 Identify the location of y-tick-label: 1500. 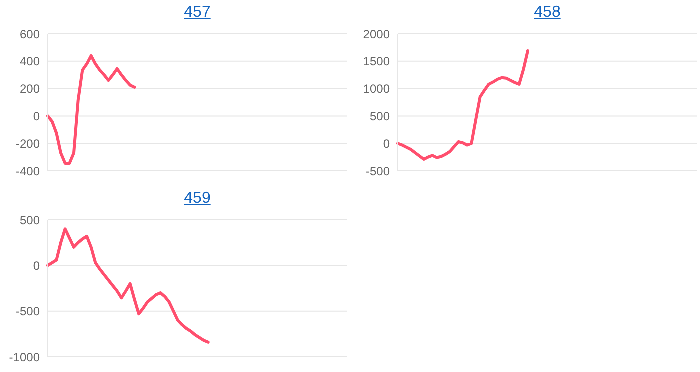
(376, 61).